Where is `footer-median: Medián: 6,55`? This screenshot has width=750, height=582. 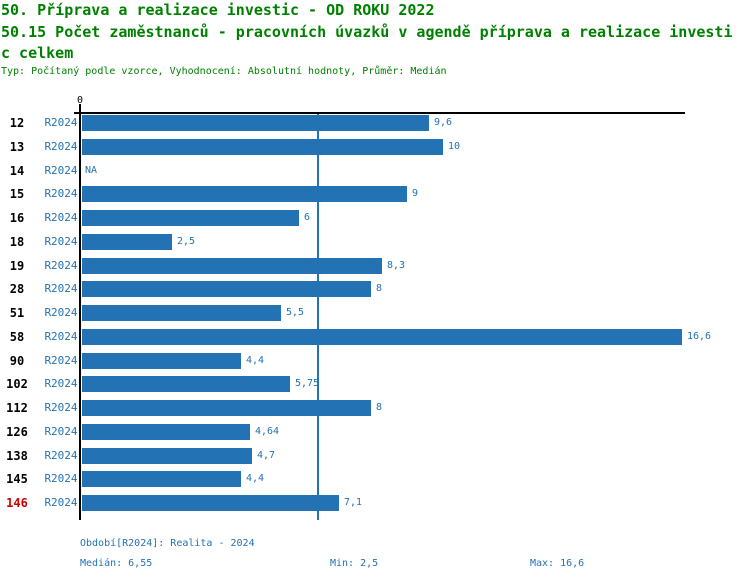
footer-median: Medián: 6,55 is located at coordinates (116, 563).